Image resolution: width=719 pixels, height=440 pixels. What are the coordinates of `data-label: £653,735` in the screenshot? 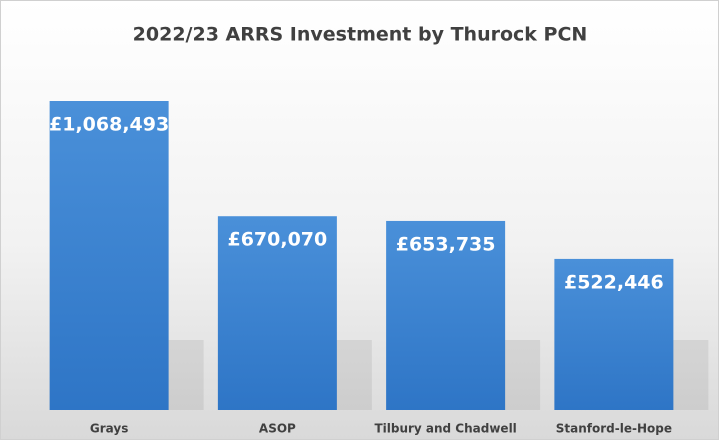 It's located at (446, 244).